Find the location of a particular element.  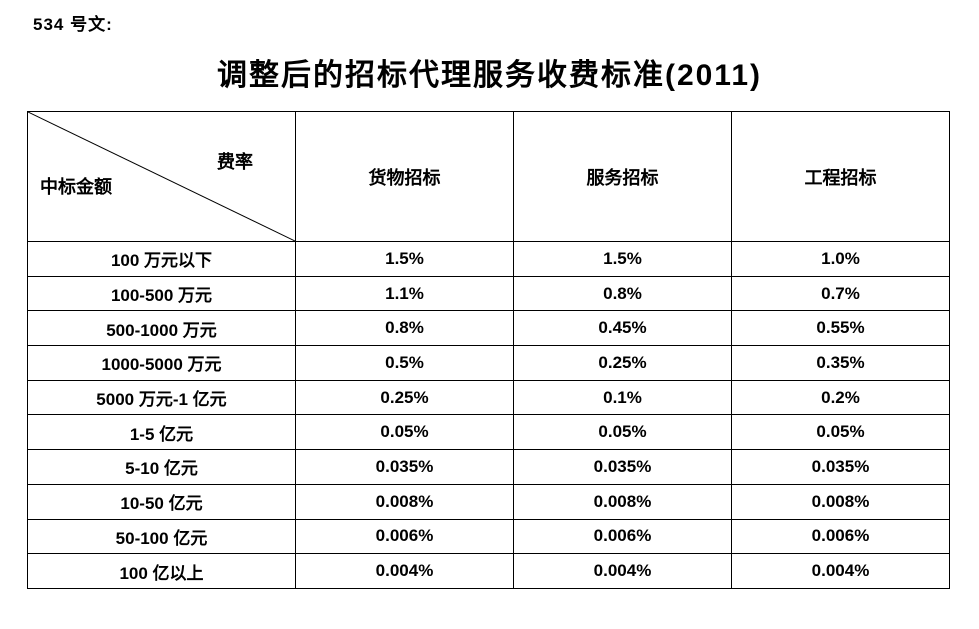

column-header-service: 服务招标 is located at coordinates (622, 176).